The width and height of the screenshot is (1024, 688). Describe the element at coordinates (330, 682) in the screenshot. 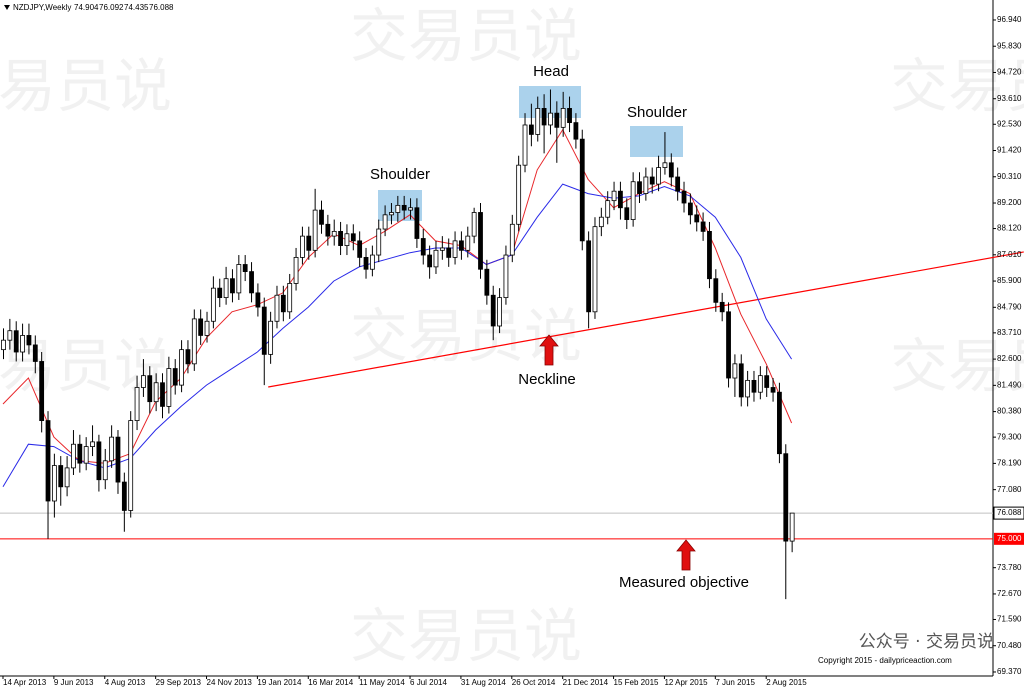

I see `x-tick-label: 16 Mar 2014` at that location.